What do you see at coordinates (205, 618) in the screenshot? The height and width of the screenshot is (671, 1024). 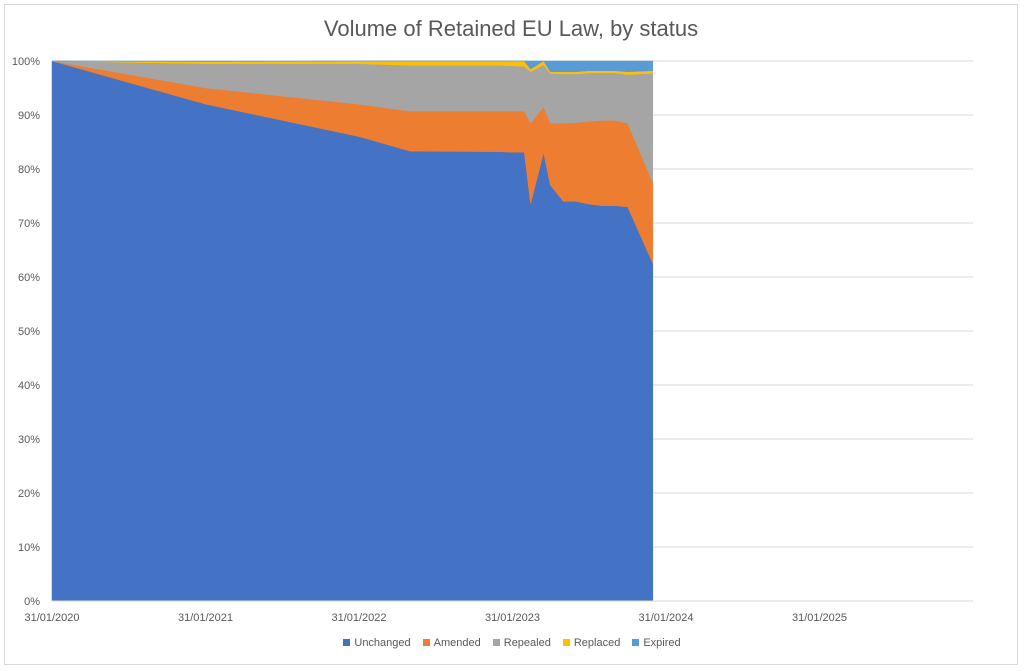 I see `x-tick-label: 31/01/2021` at bounding box center [205, 618].